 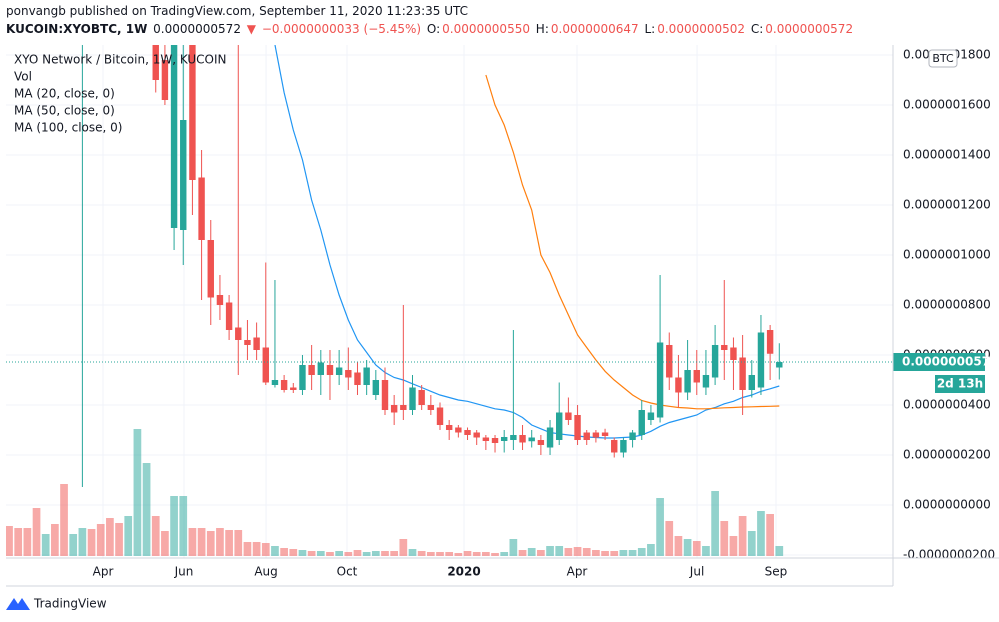 What do you see at coordinates (77, 29) in the screenshot?
I see `symbol: KUCOIN:XYOBTC, 1W` at bounding box center [77, 29].